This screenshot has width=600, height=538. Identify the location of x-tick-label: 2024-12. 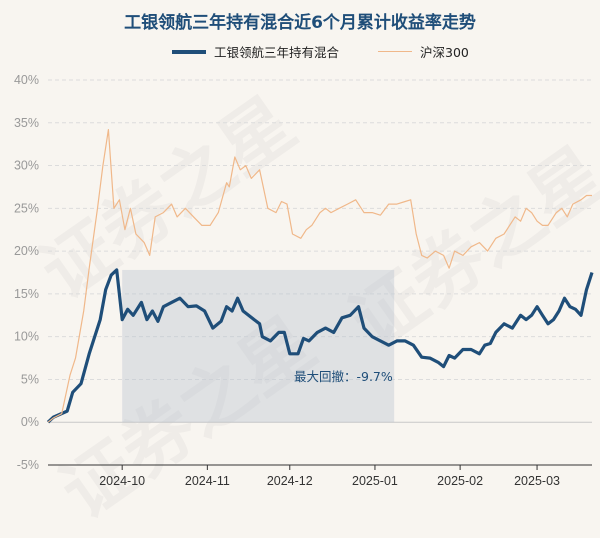
(290, 481).